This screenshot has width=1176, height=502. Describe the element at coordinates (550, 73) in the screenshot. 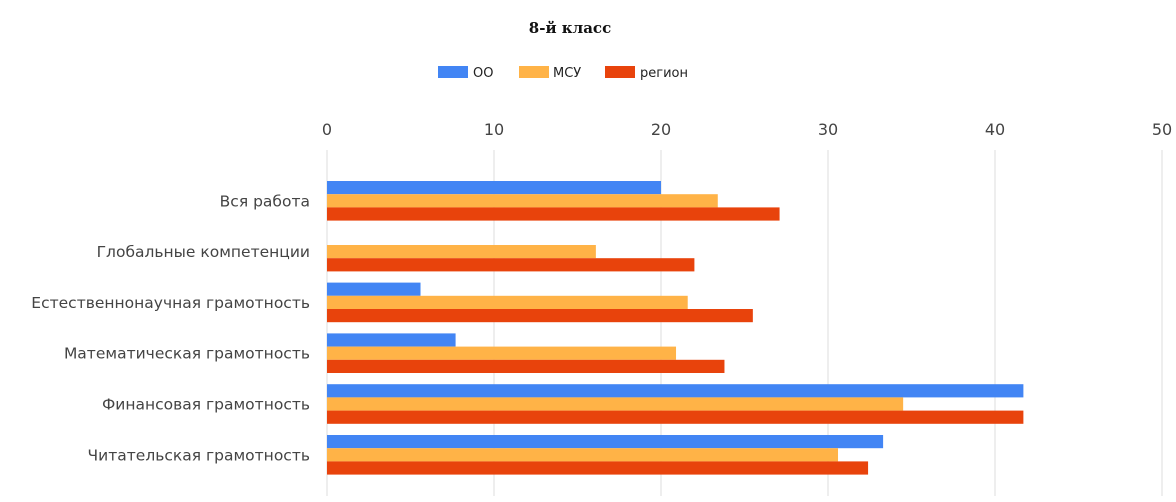

I see `legend-item: МСУ` at that location.